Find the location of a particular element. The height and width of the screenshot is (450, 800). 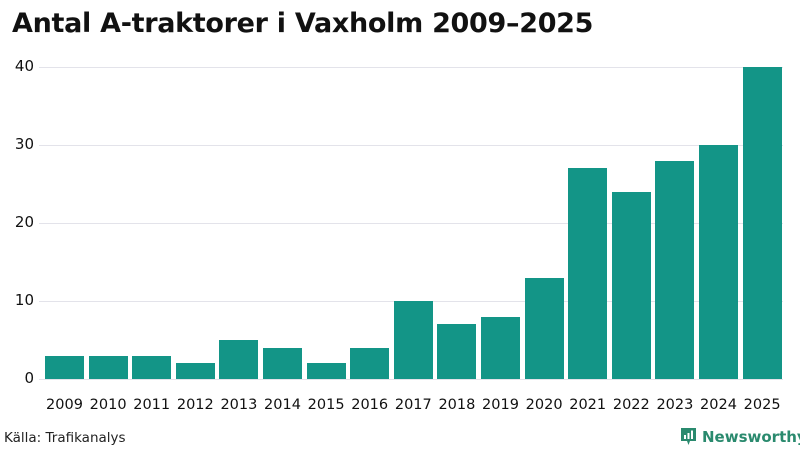

x-tick-label: 2019 is located at coordinates (500, 405).